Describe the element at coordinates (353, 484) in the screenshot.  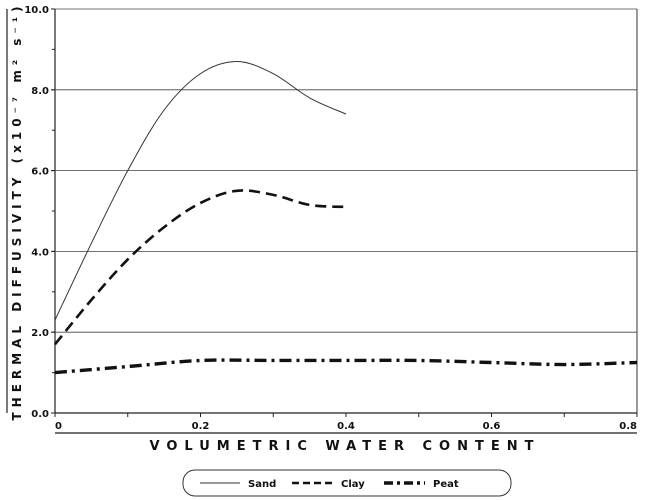
I see `legend-label-clay: Clay` at that location.